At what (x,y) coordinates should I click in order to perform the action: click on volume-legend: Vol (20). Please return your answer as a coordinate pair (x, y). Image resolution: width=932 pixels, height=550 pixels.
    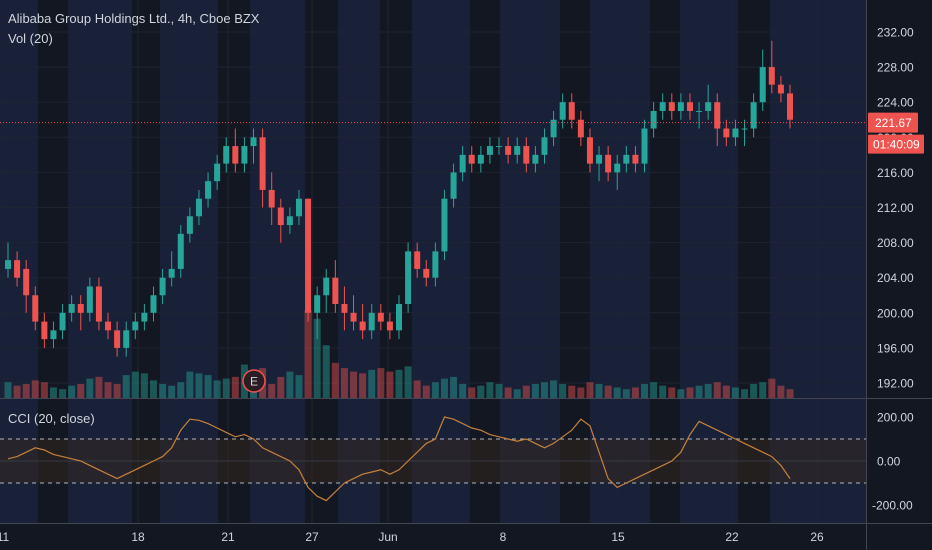
    Looking at the image, I should click on (30, 38).